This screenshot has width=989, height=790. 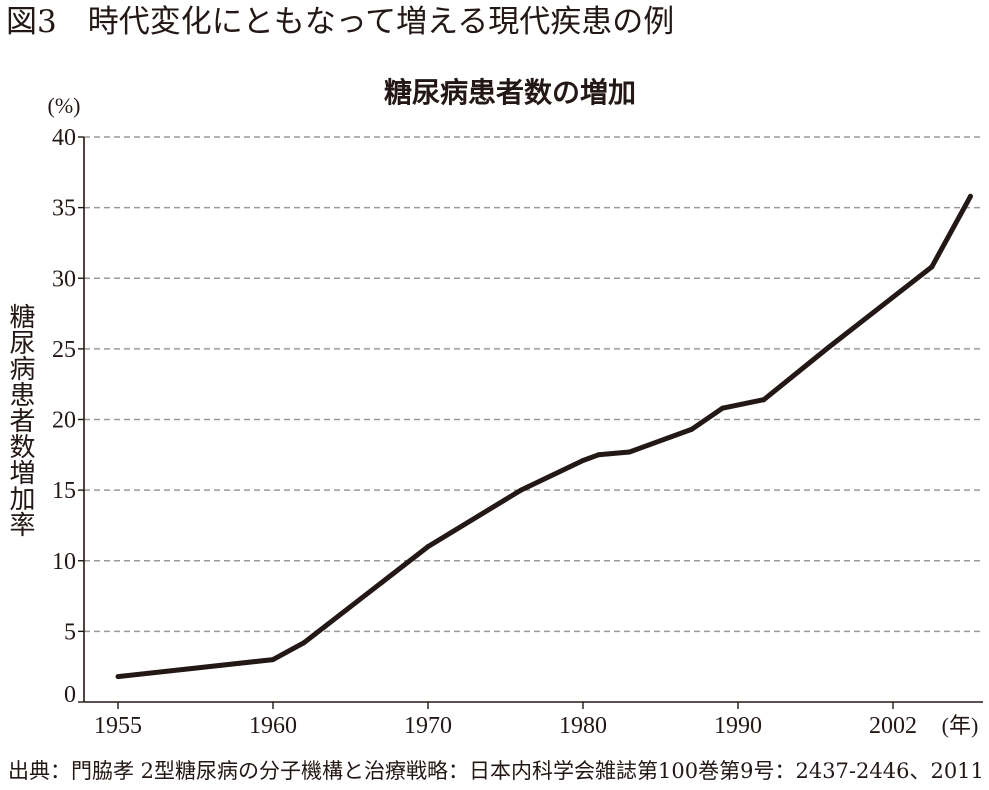 What do you see at coordinates (70, 632) in the screenshot?
I see `y-tick-label: 5` at bounding box center [70, 632].